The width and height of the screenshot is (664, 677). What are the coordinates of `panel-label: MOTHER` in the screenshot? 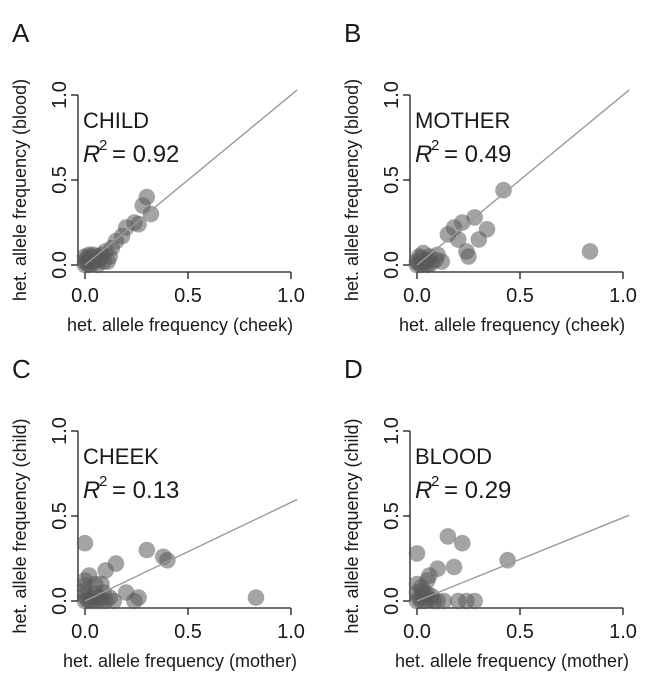 It's located at (462, 120).